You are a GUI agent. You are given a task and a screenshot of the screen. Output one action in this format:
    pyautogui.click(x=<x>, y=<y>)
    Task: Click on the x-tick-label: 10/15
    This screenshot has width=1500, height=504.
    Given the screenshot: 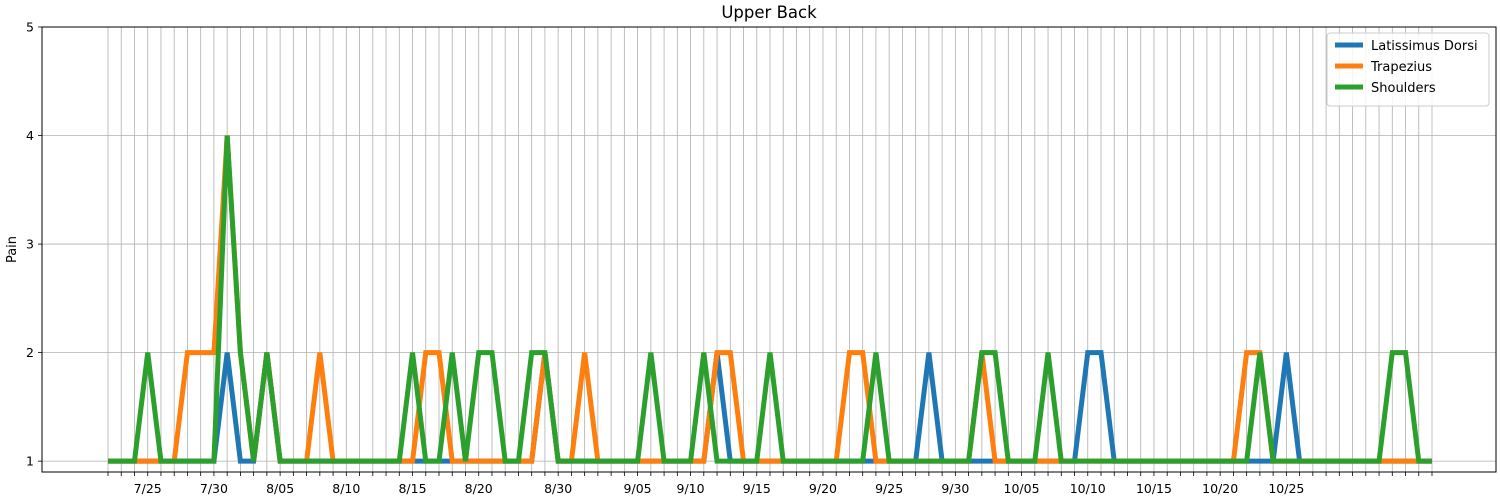 What is the action you would take?
    pyautogui.click(x=1154, y=488)
    